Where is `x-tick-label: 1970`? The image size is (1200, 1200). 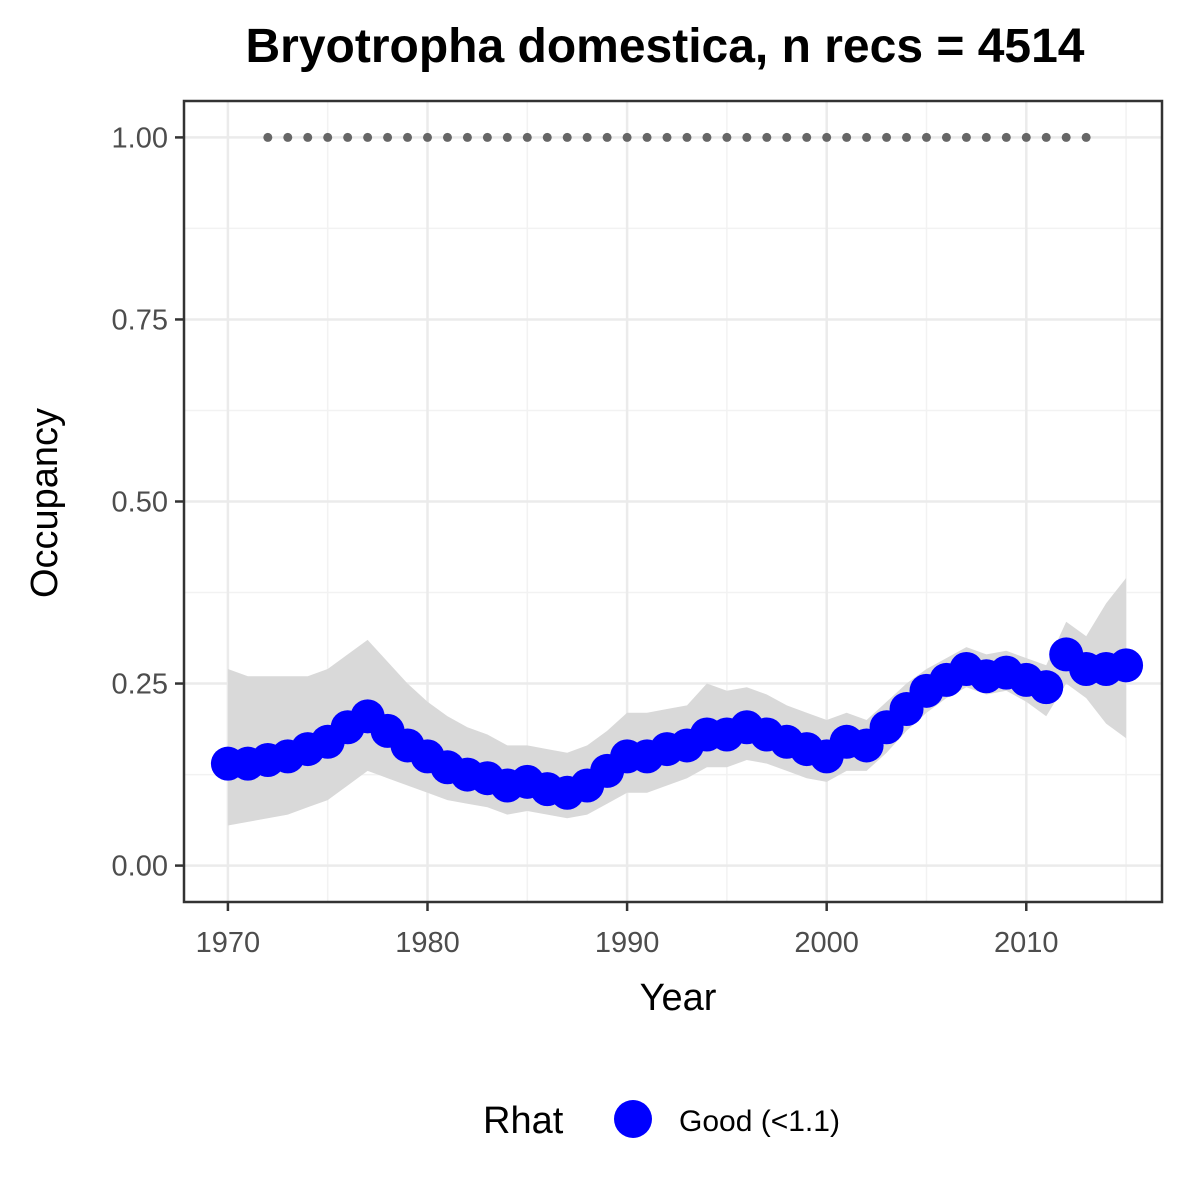 x-tick-label: 1970 is located at coordinates (228, 943).